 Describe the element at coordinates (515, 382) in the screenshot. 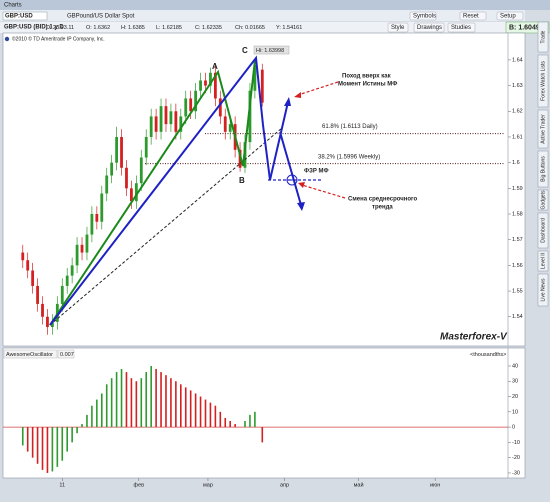

I see `y-tick-label: 30` at that location.